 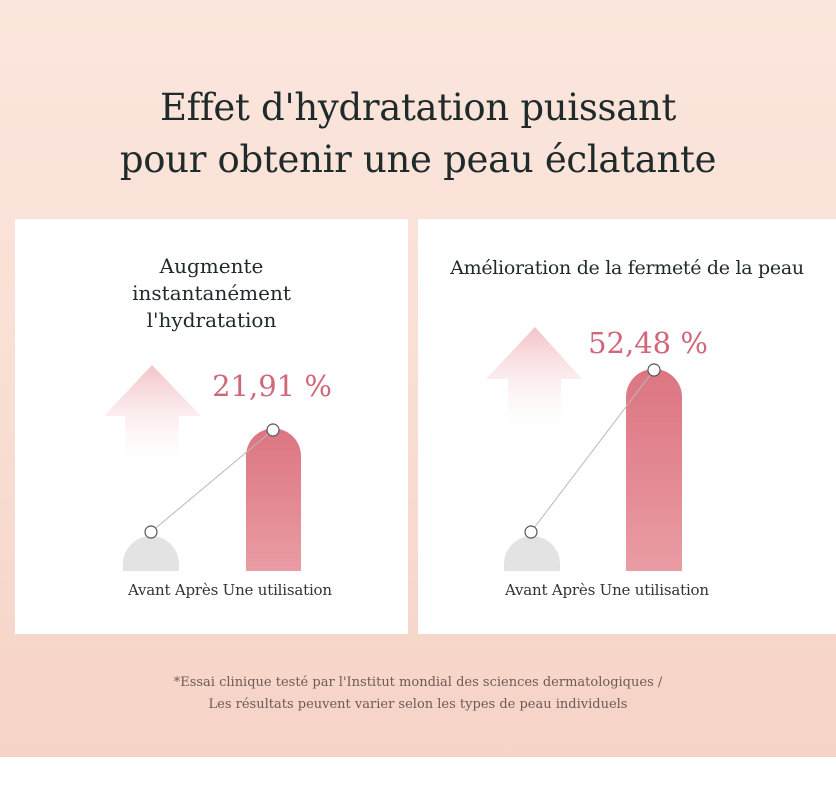 I want to click on hydration-card-title: Augmente instantanément l'hydratation, so click(x=211, y=293).